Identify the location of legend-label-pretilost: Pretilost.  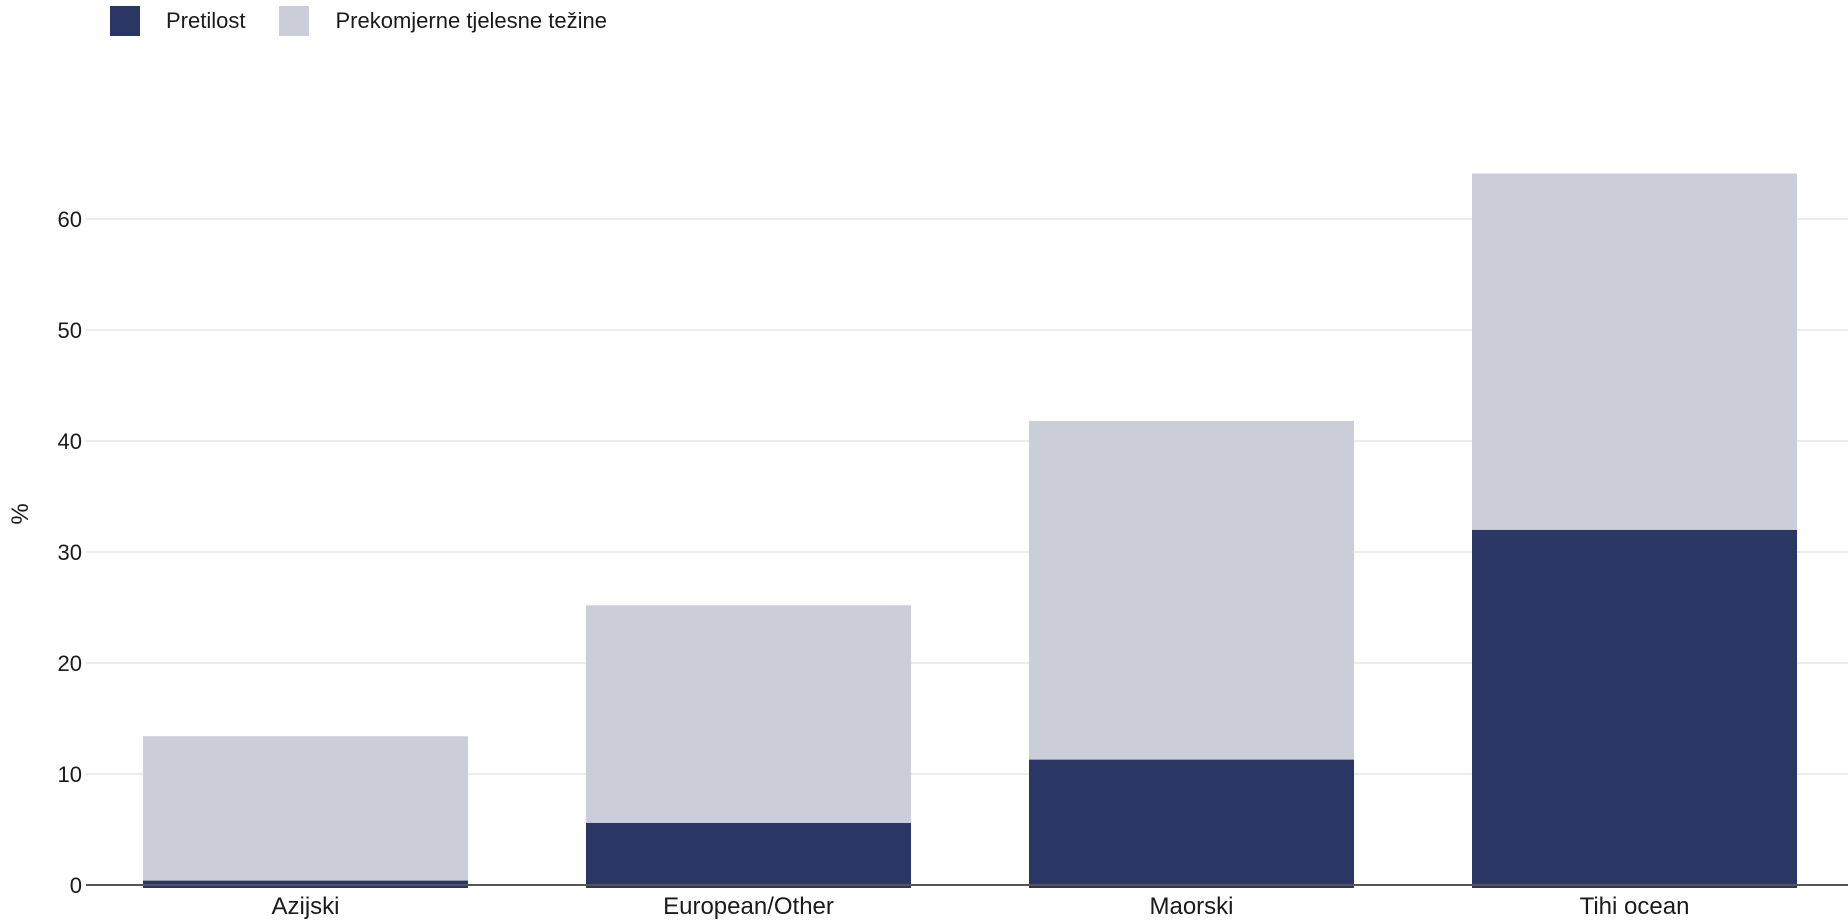
(206, 20).